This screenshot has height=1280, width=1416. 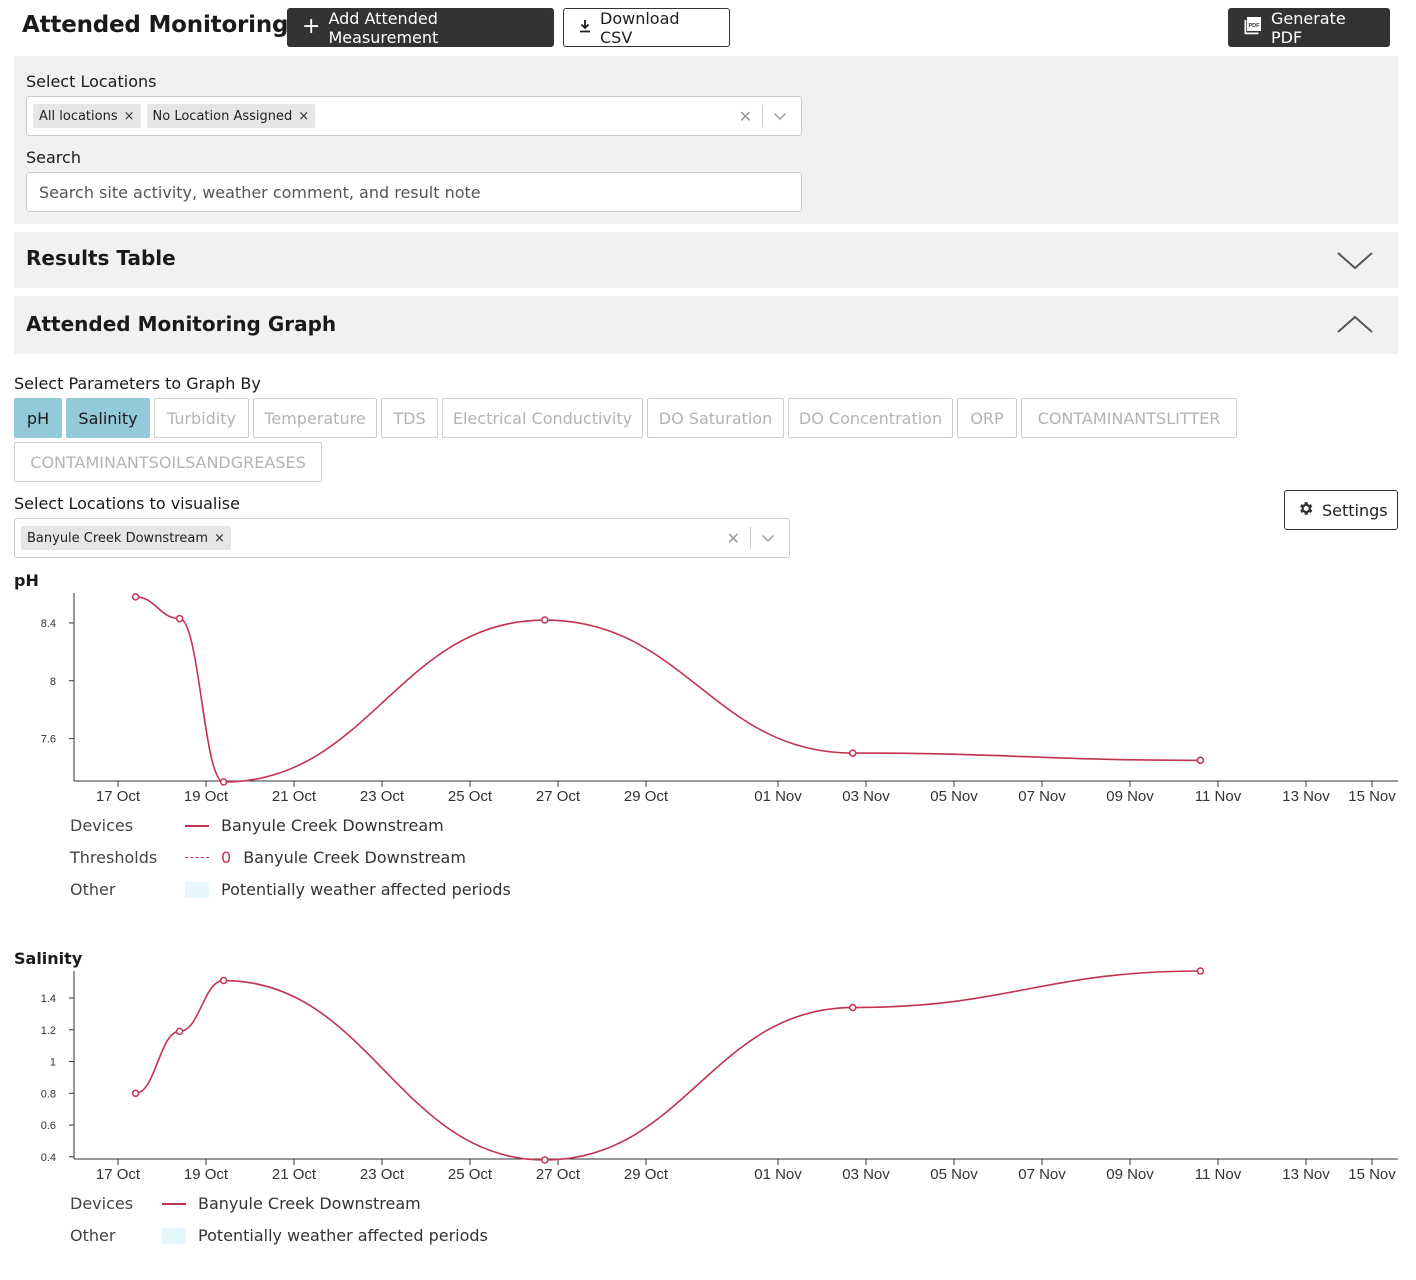 What do you see at coordinates (987, 418) in the screenshot?
I see `param-button: ORP` at bounding box center [987, 418].